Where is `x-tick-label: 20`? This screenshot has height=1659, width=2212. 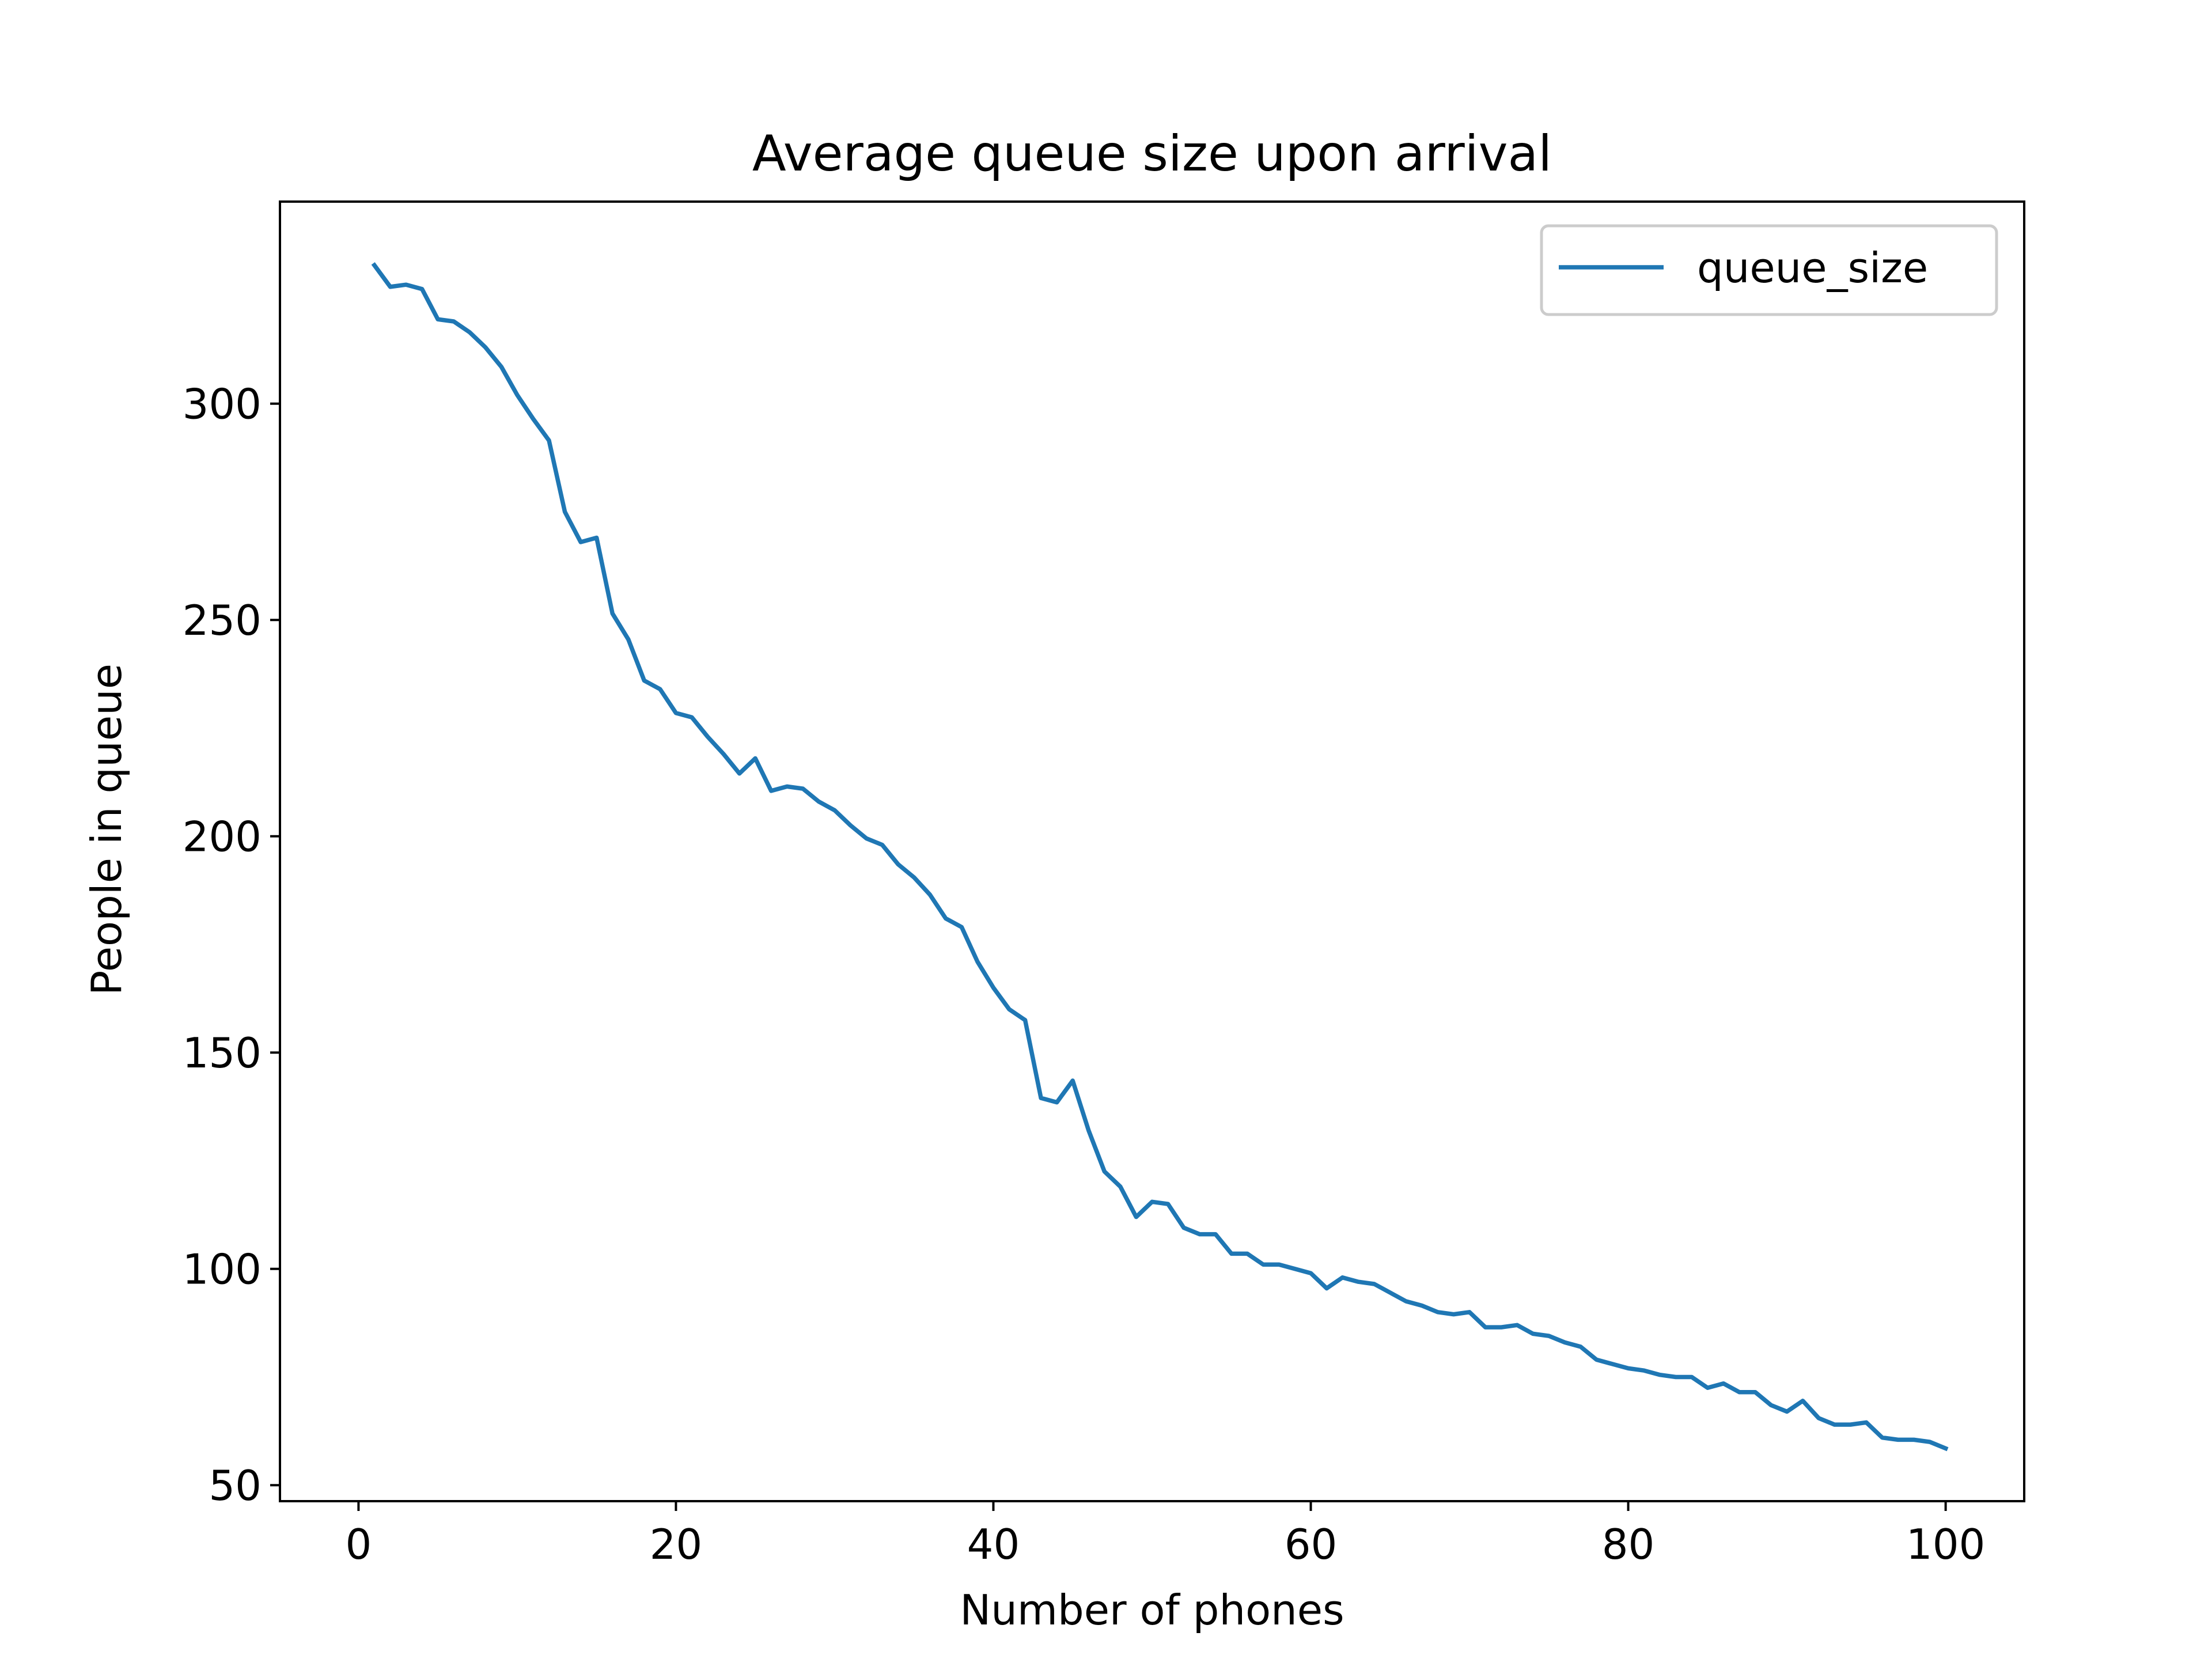
x-tick-label: 20 is located at coordinates (676, 1544).